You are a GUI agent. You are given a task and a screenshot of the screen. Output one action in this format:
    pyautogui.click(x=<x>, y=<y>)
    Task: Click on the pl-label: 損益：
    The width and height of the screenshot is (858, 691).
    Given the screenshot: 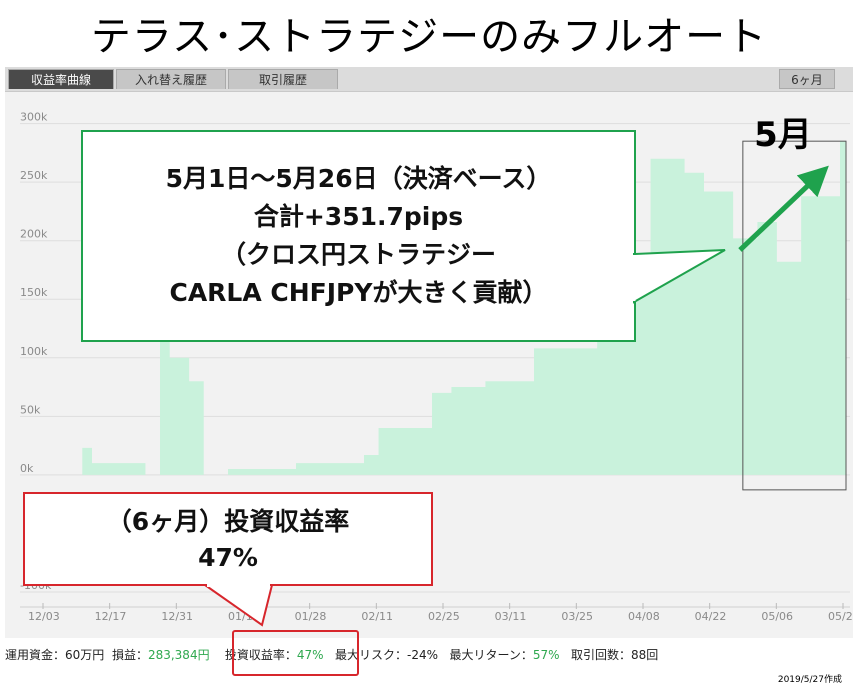 What is the action you would take?
    pyautogui.click(x=129, y=655)
    